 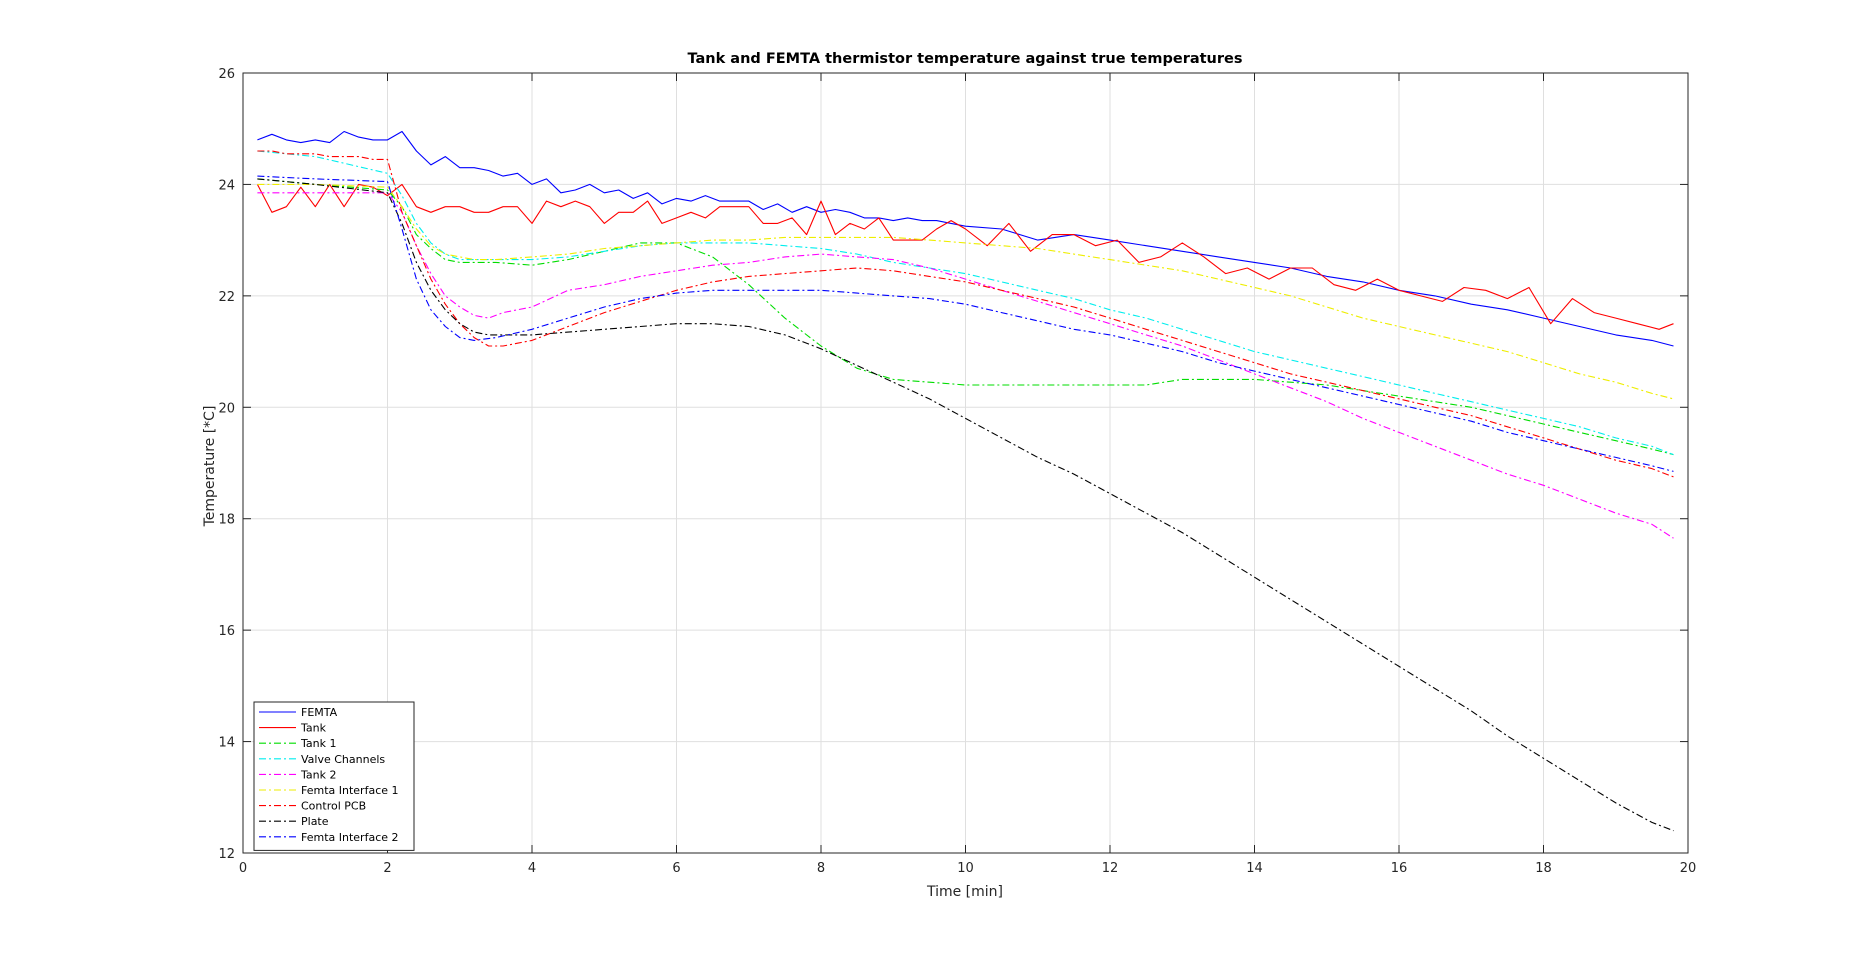 I want to click on x-tick-label: 18, so click(x=1543, y=868).